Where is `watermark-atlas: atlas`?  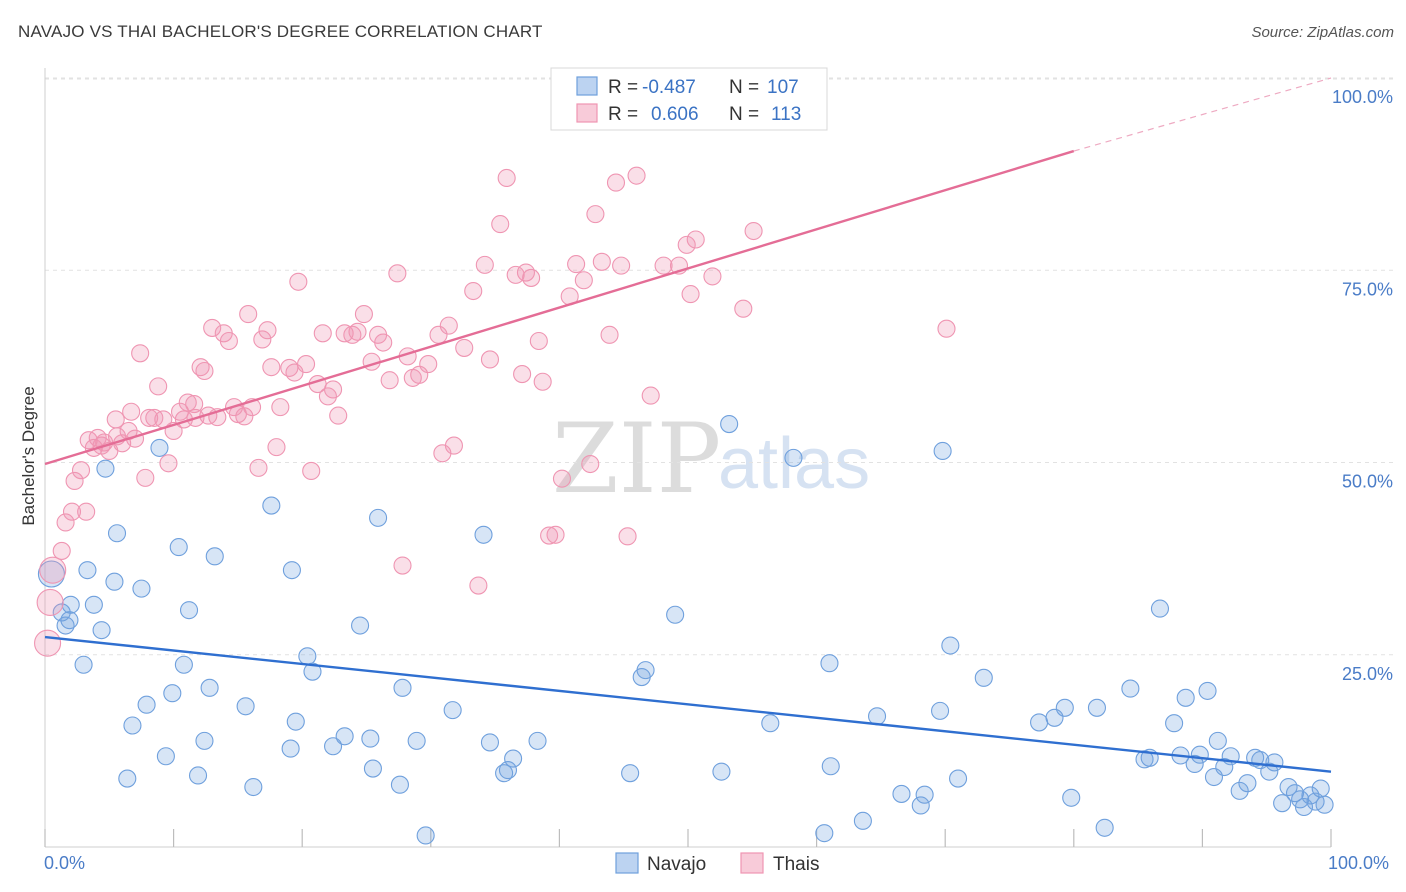
watermark-atlas: atlas is located at coordinates (794, 464).